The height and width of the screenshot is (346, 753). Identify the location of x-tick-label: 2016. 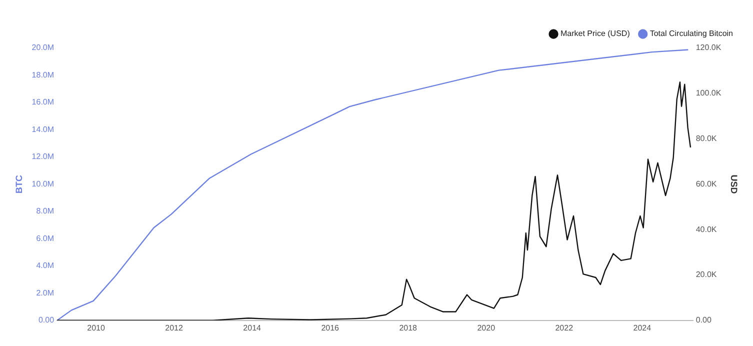
(330, 327).